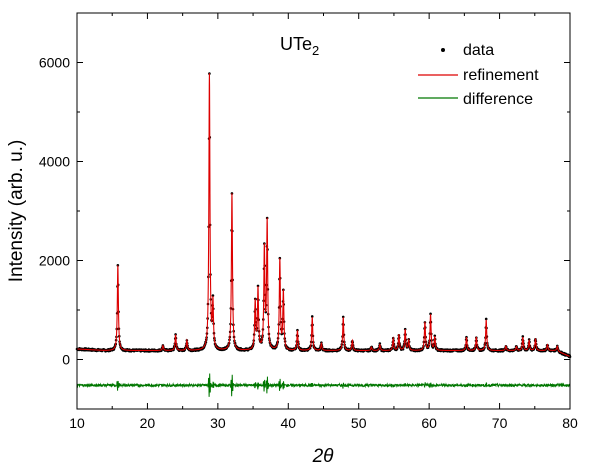 Image resolution: width=597 pixels, height=470 pixels. I want to click on legend-item-data: data, so click(467, 50).